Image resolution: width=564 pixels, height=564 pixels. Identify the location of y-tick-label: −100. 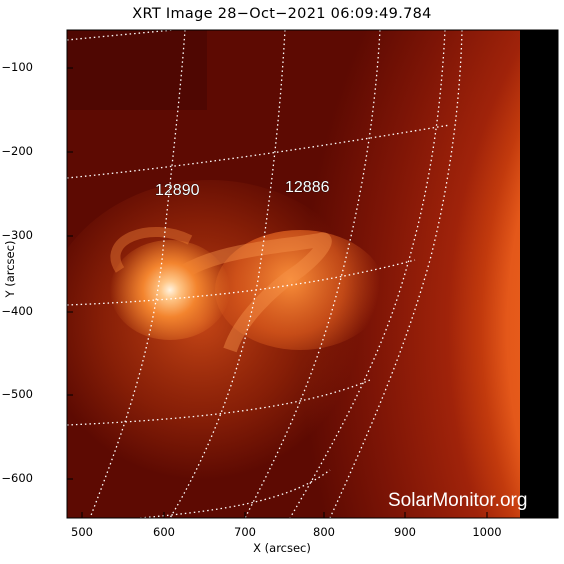
(17, 67).